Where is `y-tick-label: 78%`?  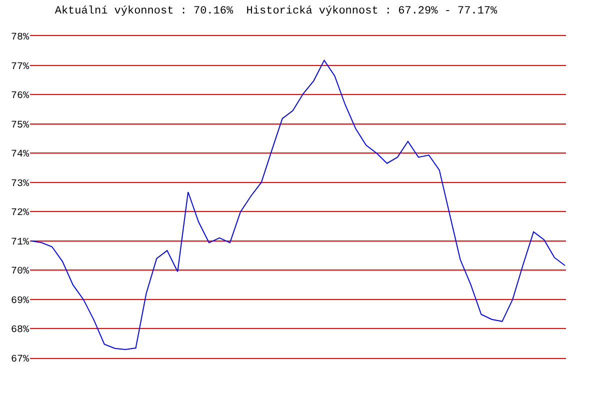 y-tick-label: 78% is located at coordinates (19, 38).